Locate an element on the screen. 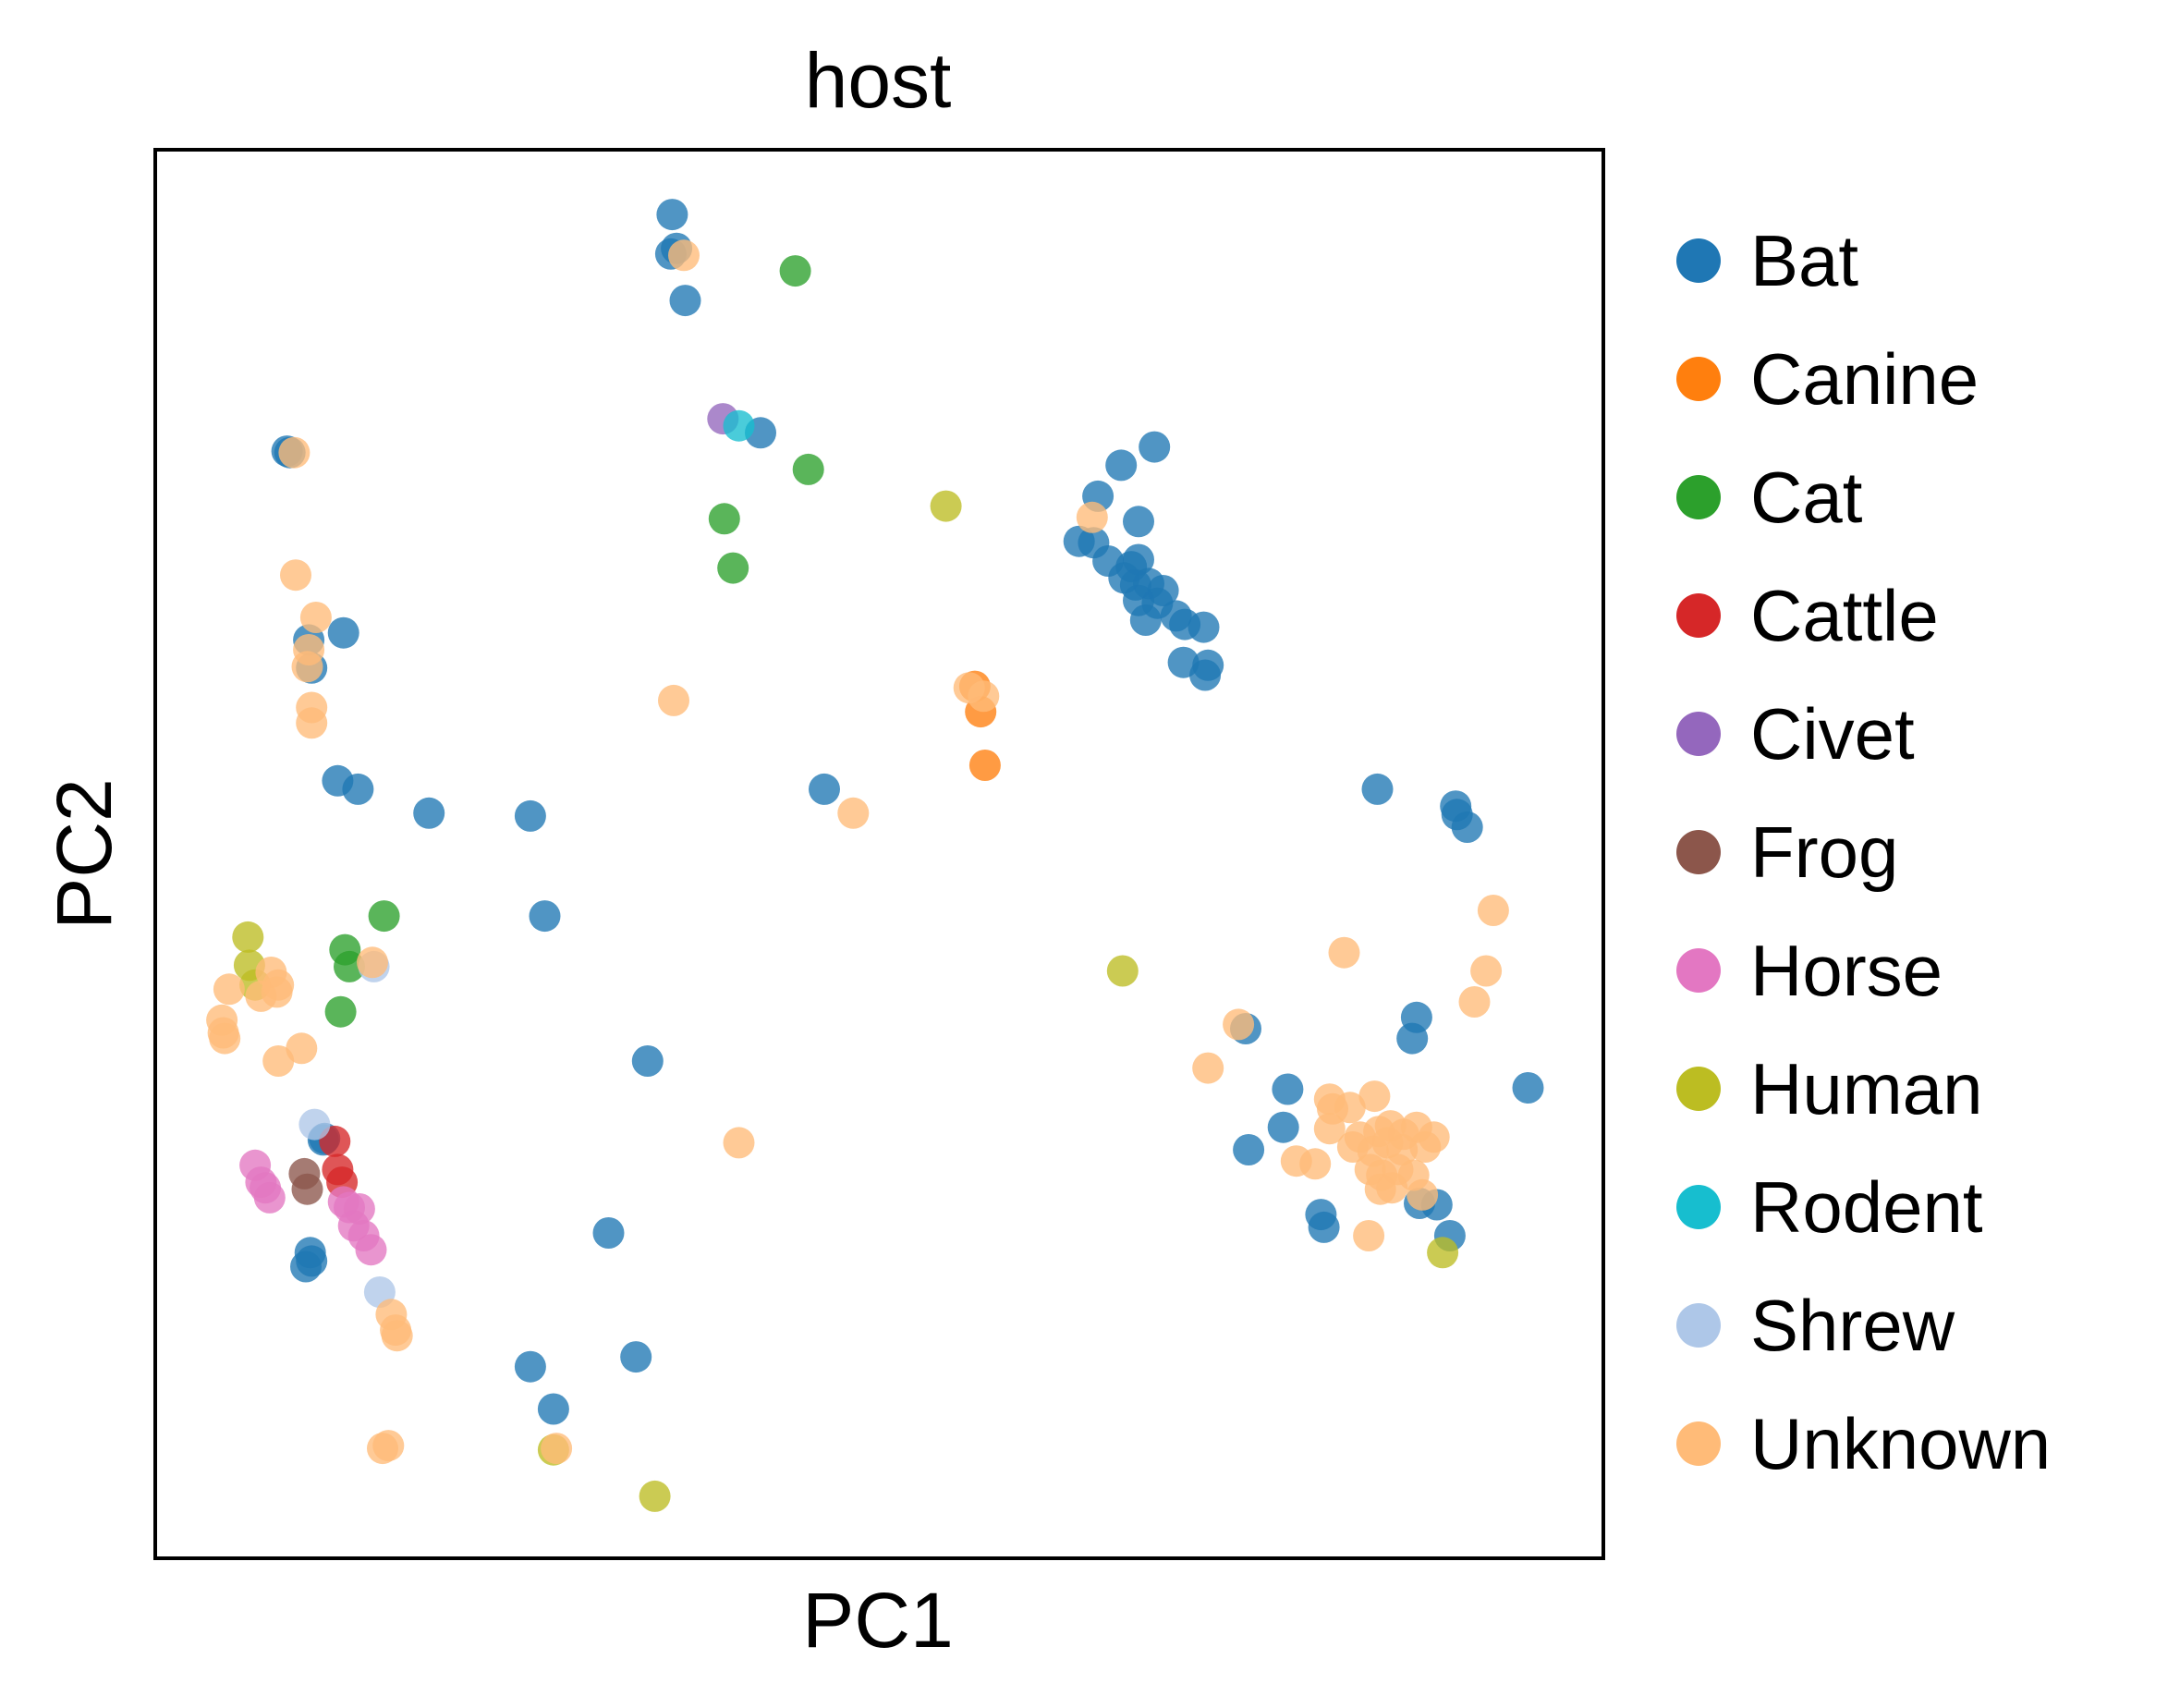  legend-marker-unknown is located at coordinates (1698, 1443).